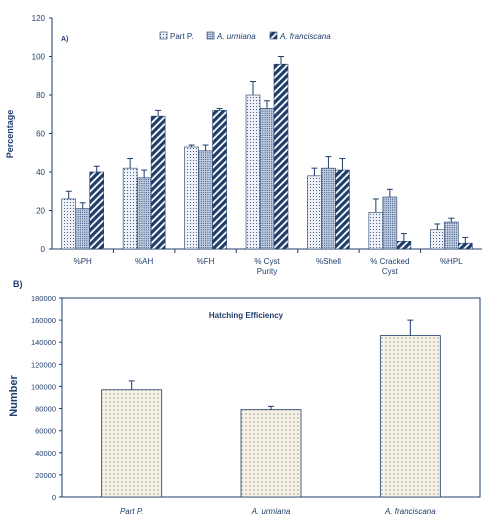  I want to click on chart-b-y-tick-label: 60000, so click(45, 431).